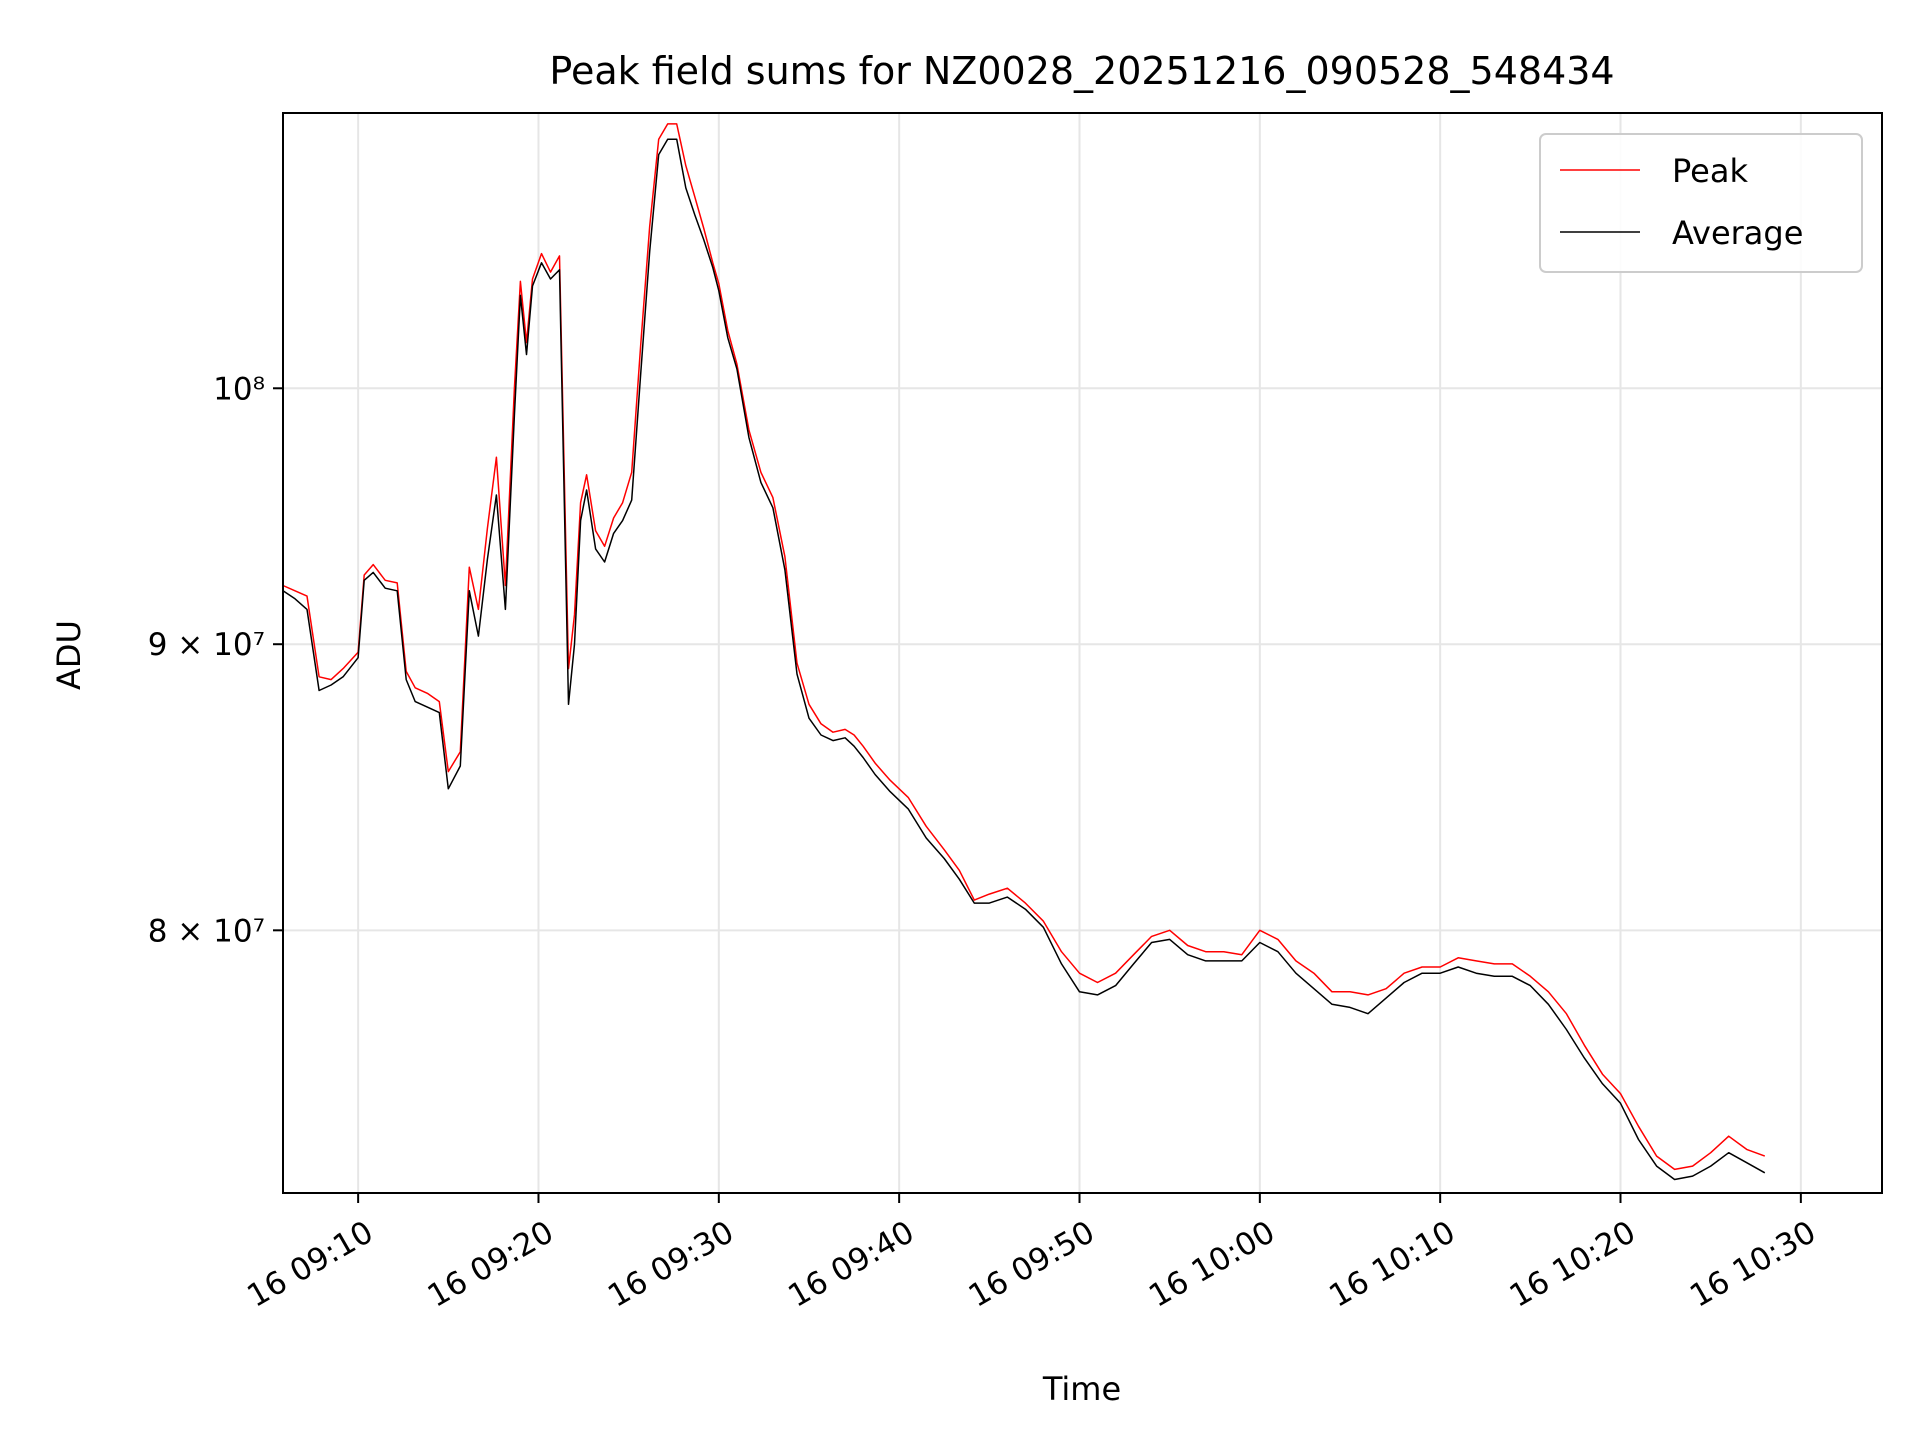  Describe the element at coordinates (1710, 171) in the screenshot. I see `legend-label-peak: Peak` at that location.